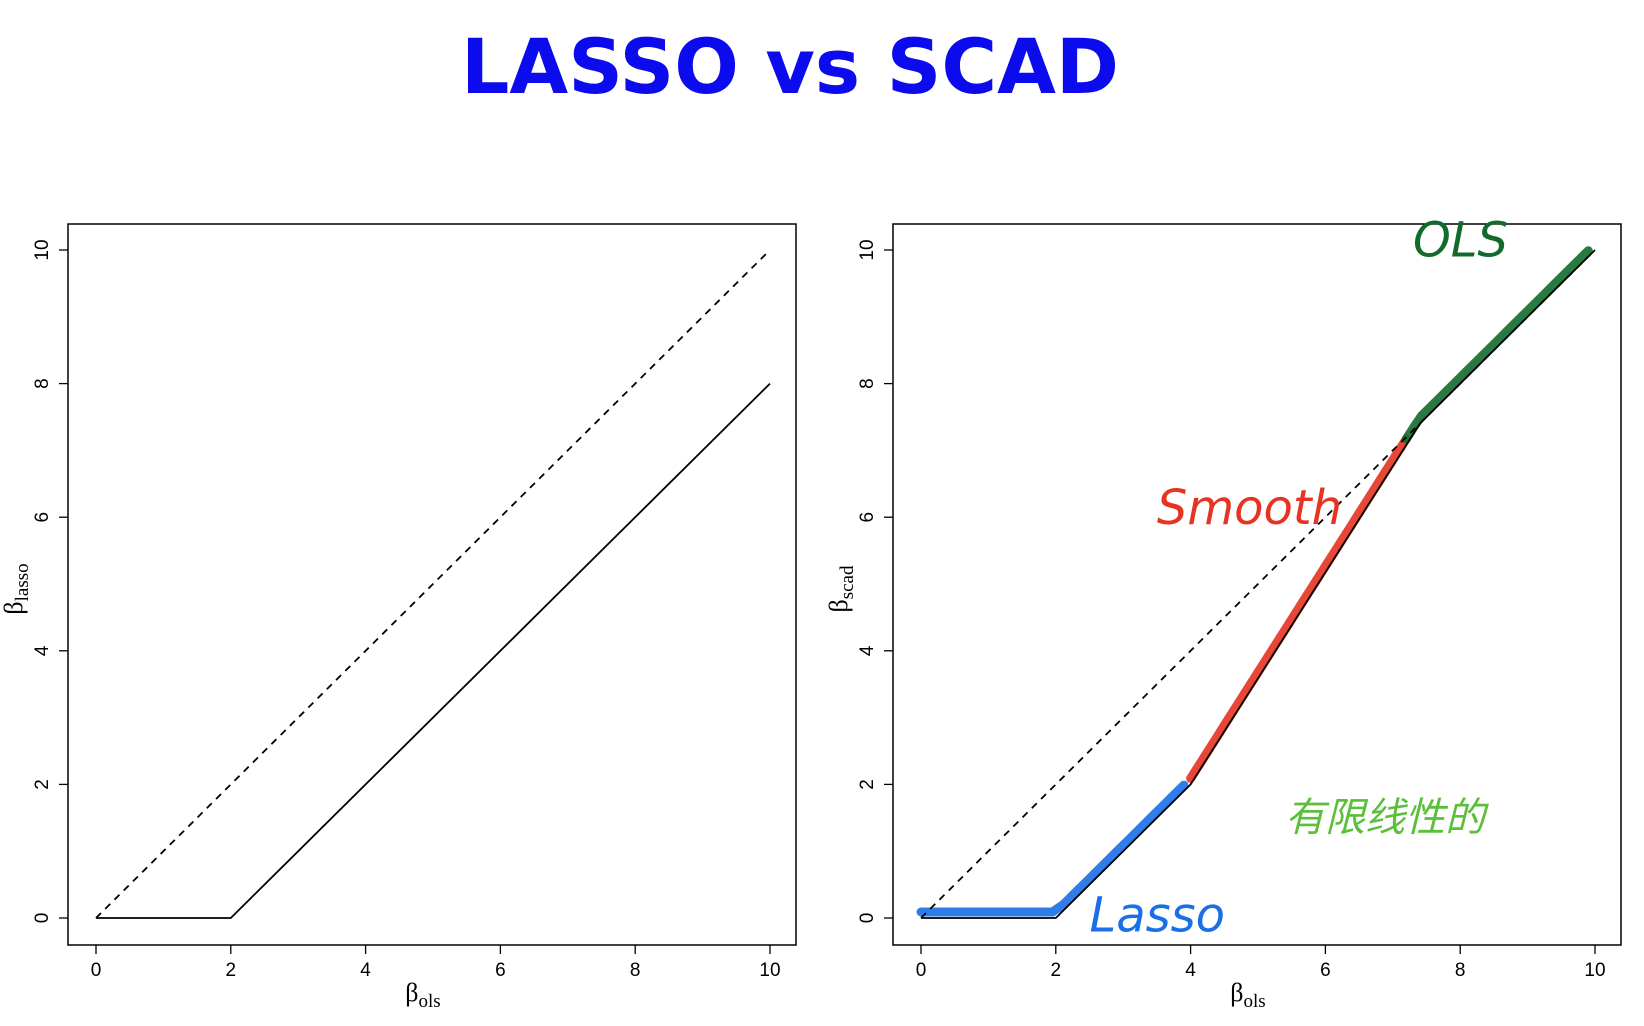 Image resolution: width=1644 pixels, height=1026 pixels. Describe the element at coordinates (1387, 818) in the screenshot. I see `handwritten-annotation: 有限线性的` at that location.